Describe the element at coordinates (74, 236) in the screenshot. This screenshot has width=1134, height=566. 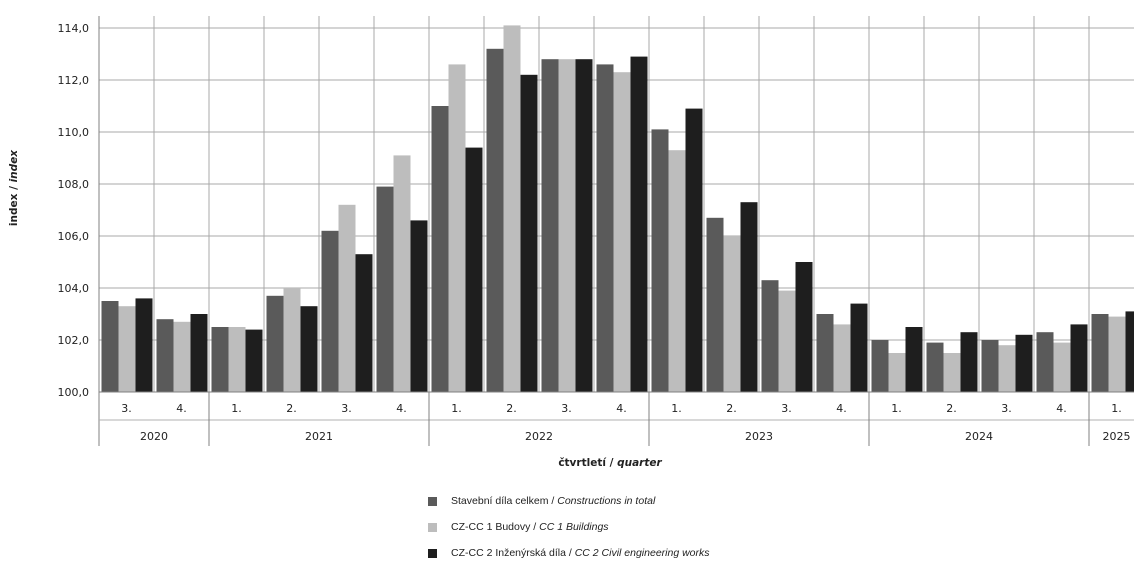
I see `y-tick-label: 106,0` at that location.